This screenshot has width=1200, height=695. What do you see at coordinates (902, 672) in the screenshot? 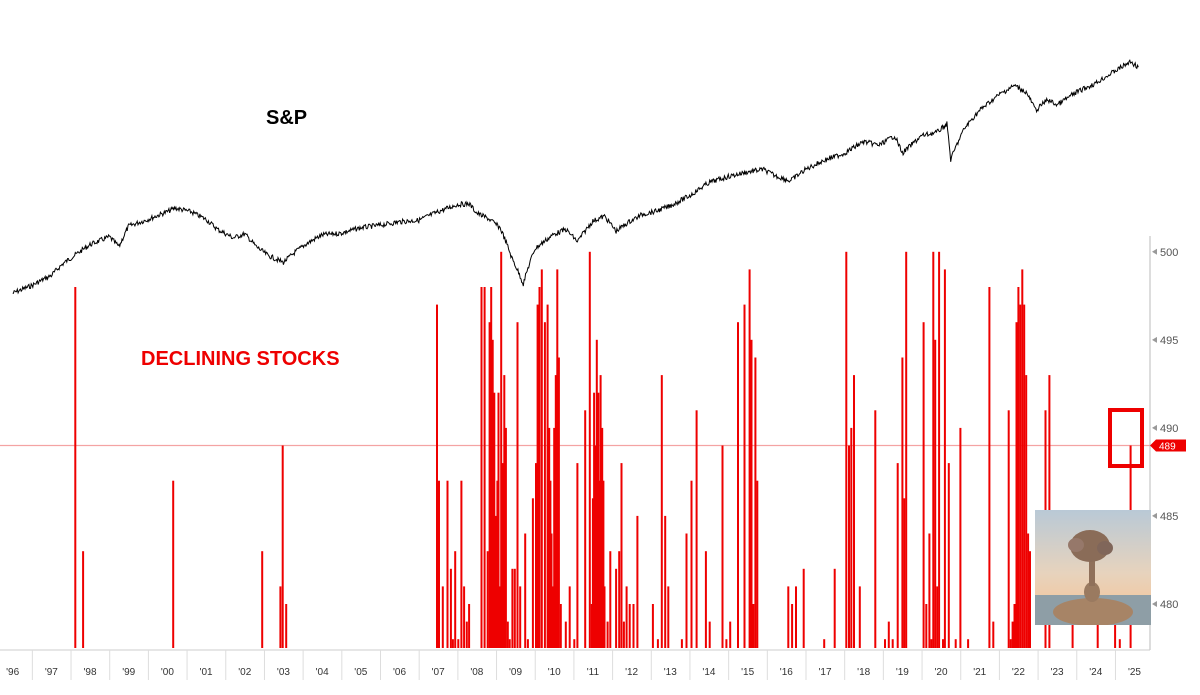
I see `x-tick-label: '19` at bounding box center [902, 672].